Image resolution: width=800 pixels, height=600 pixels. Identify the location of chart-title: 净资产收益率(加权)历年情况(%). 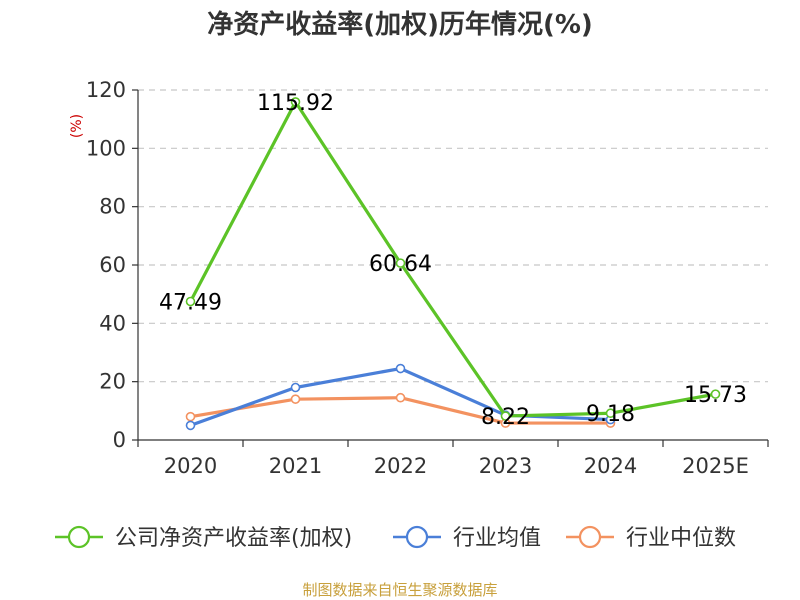
(400, 24).